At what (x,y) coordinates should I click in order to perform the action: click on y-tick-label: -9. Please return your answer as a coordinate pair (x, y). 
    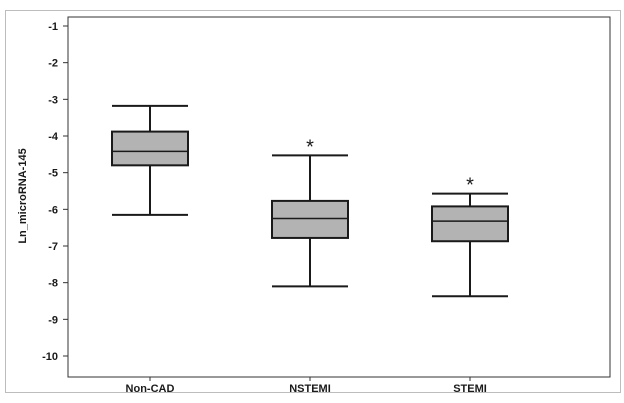
    Looking at the image, I should click on (53, 320).